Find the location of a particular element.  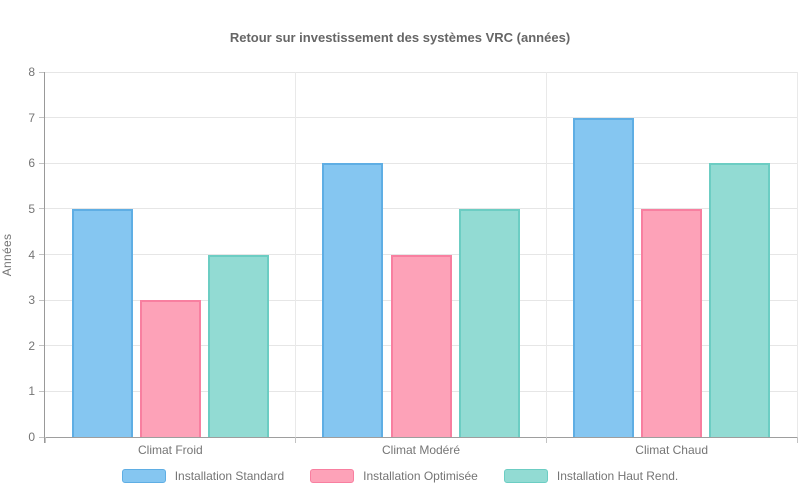

y-tick-label: 7 is located at coordinates (31, 117).